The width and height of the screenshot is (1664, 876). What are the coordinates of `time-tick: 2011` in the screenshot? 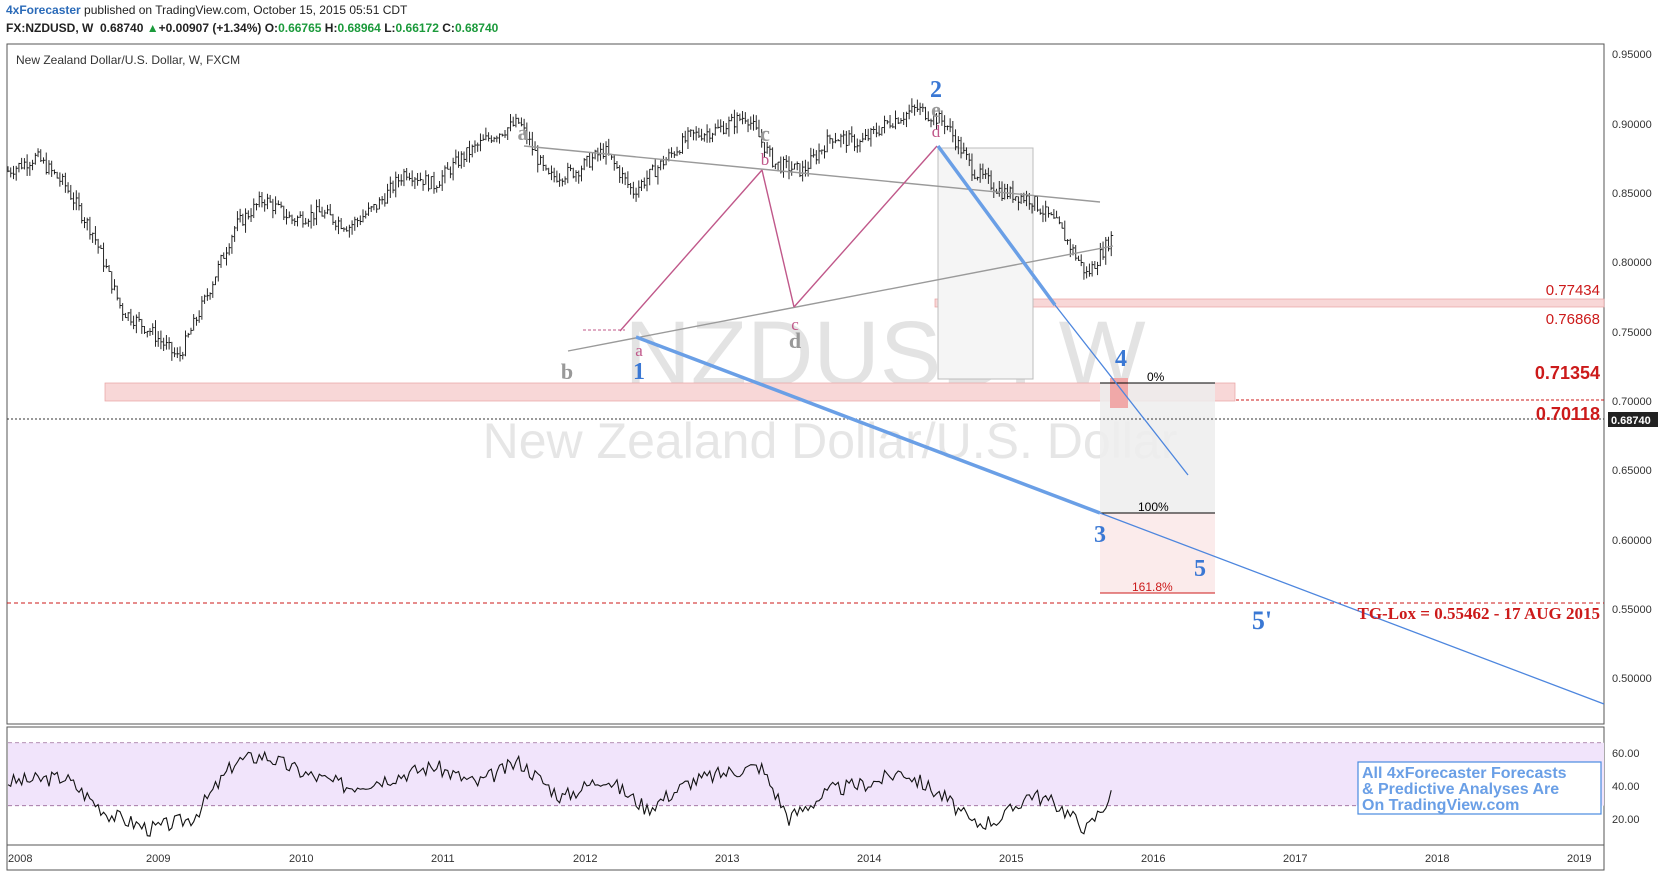 It's located at (443, 859).